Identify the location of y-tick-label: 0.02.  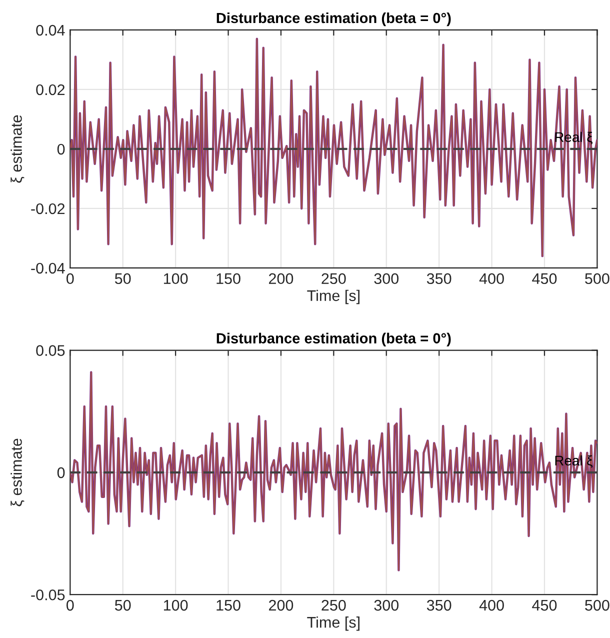
(50, 90).